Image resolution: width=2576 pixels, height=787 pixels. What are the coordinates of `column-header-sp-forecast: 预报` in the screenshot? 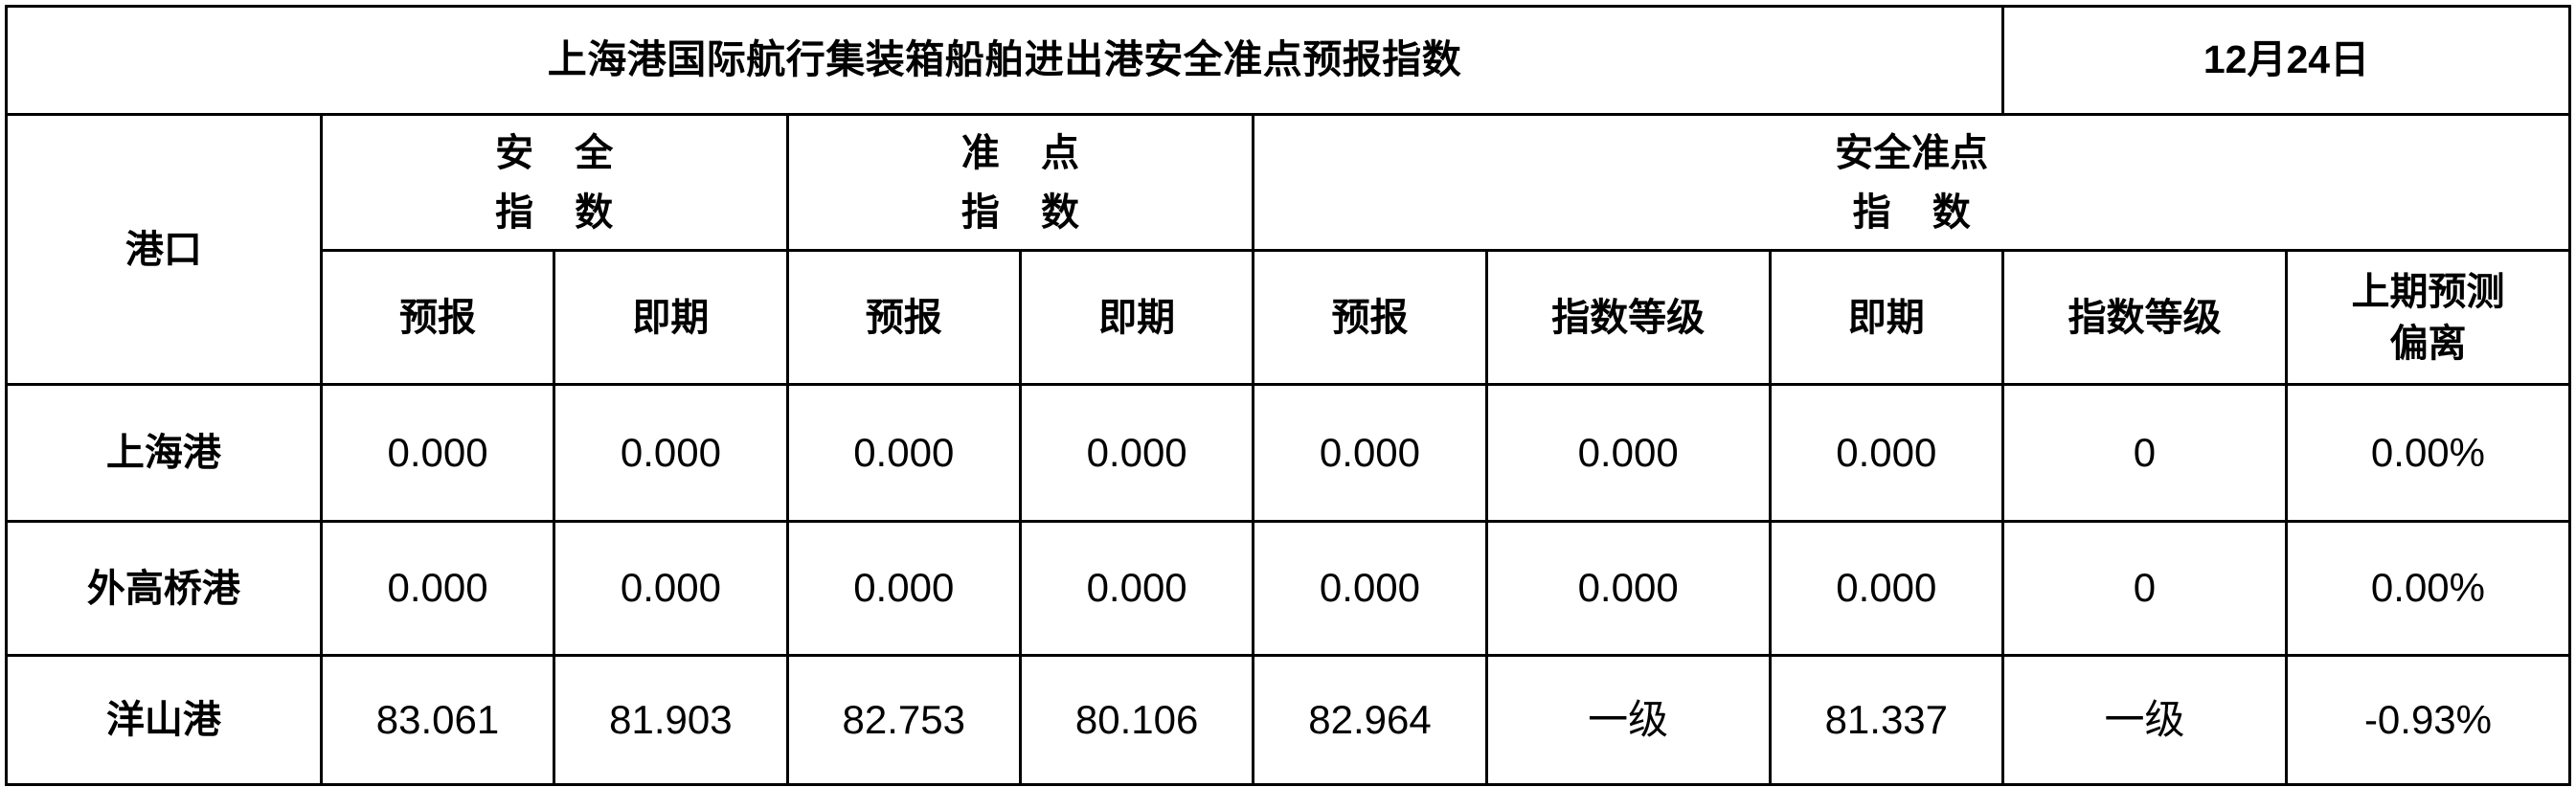 It's located at (1370, 317).